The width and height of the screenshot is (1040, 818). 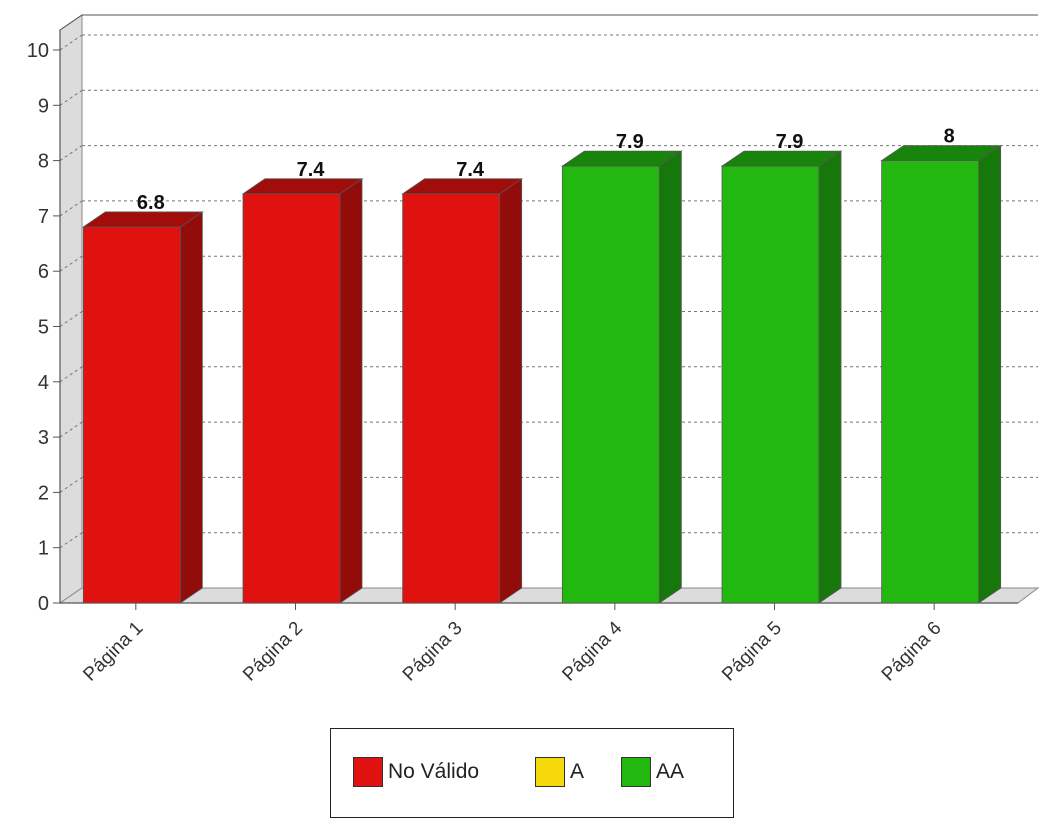 I want to click on legend-item-a: A, so click(x=559, y=772).